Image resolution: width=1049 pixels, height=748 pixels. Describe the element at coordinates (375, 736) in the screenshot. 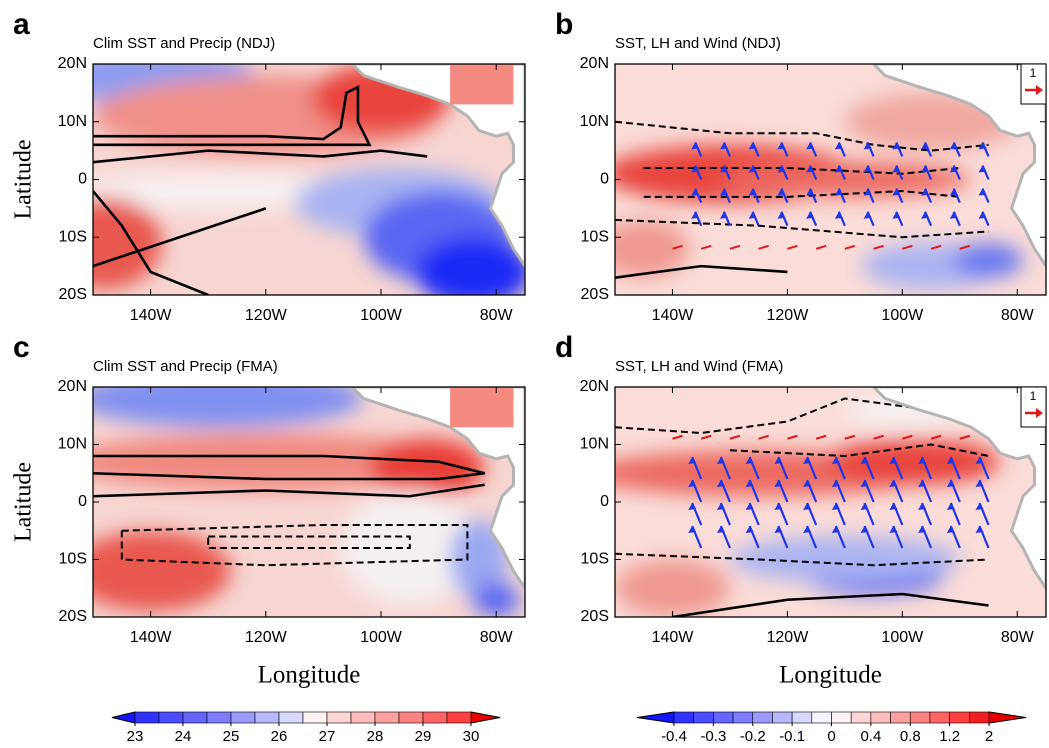

I see `colorbar-label: 28` at that location.